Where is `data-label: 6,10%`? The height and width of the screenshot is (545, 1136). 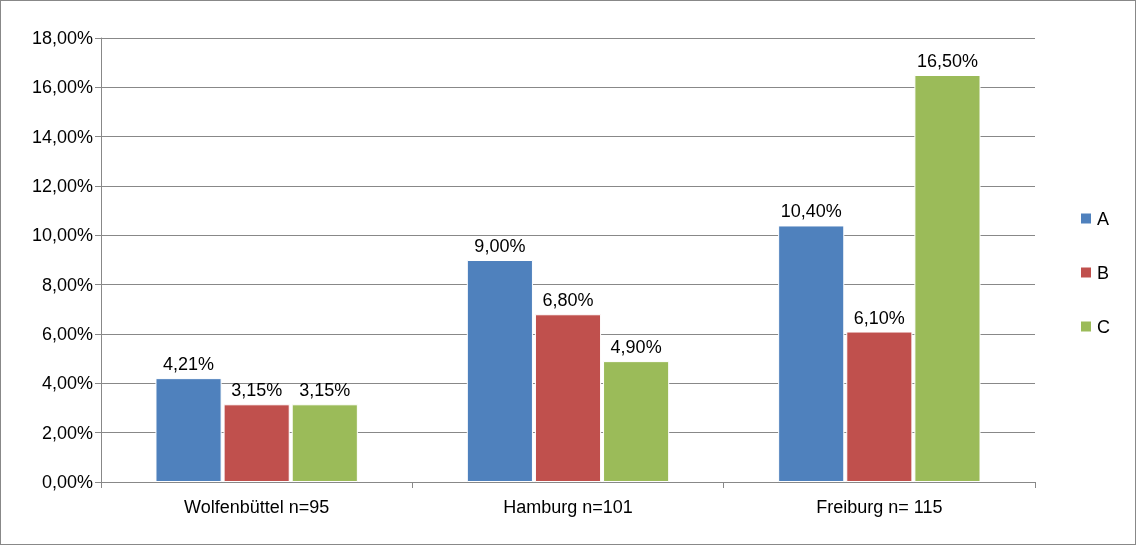 data-label: 6,10% is located at coordinates (879, 317).